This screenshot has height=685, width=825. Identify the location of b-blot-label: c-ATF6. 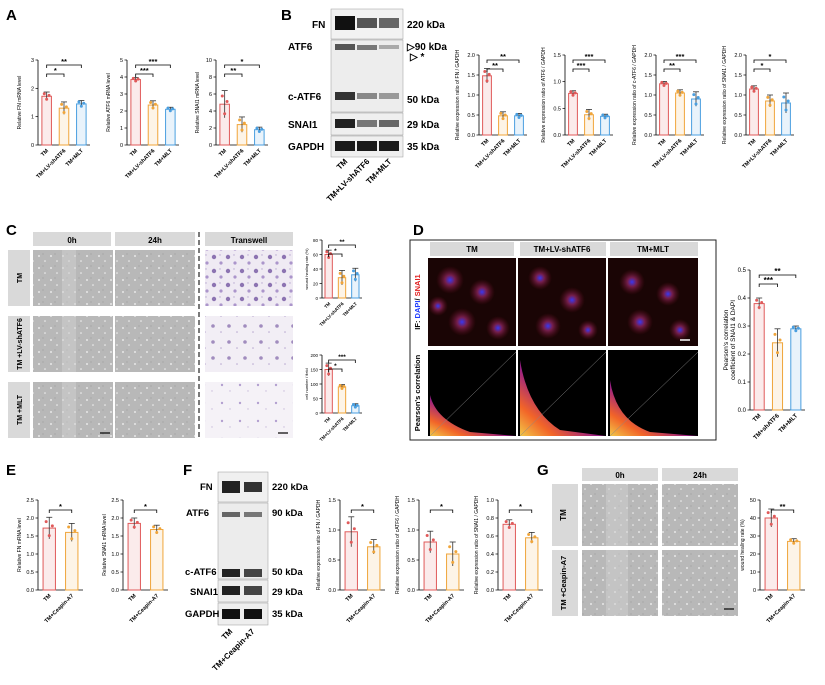
(305, 97).